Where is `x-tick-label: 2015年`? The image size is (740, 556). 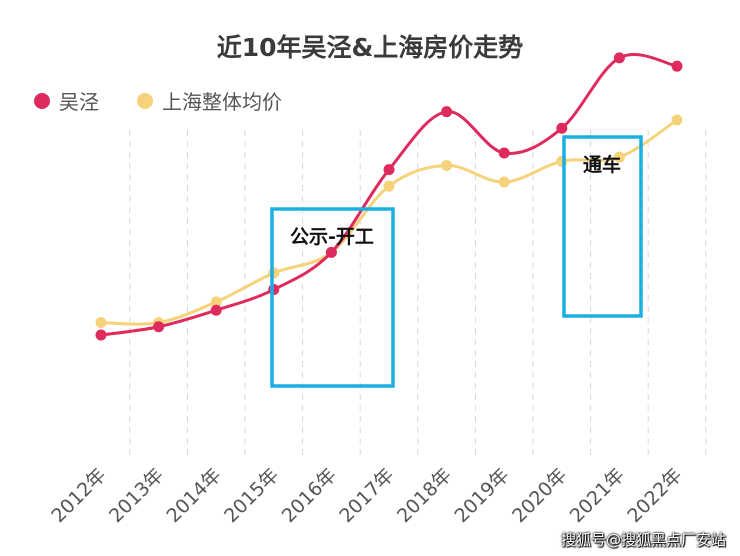 x-tick-label: 2015年 is located at coordinates (251, 495).